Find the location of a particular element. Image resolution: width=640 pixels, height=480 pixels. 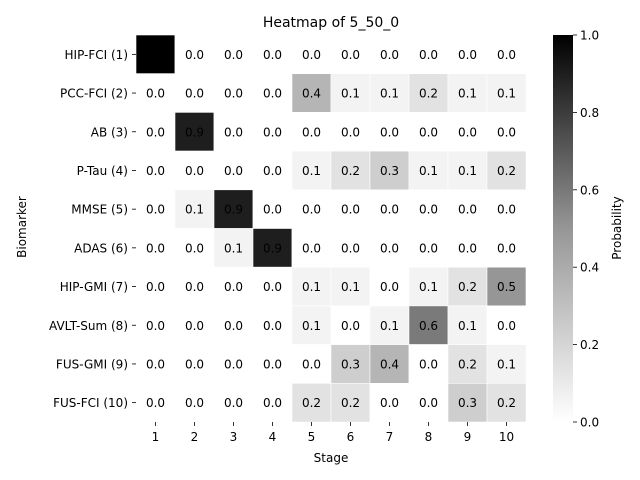

colorbar-ticks: 0.0 0.2 0.4 0.6 0.8 1.0 is located at coordinates (586, 229).